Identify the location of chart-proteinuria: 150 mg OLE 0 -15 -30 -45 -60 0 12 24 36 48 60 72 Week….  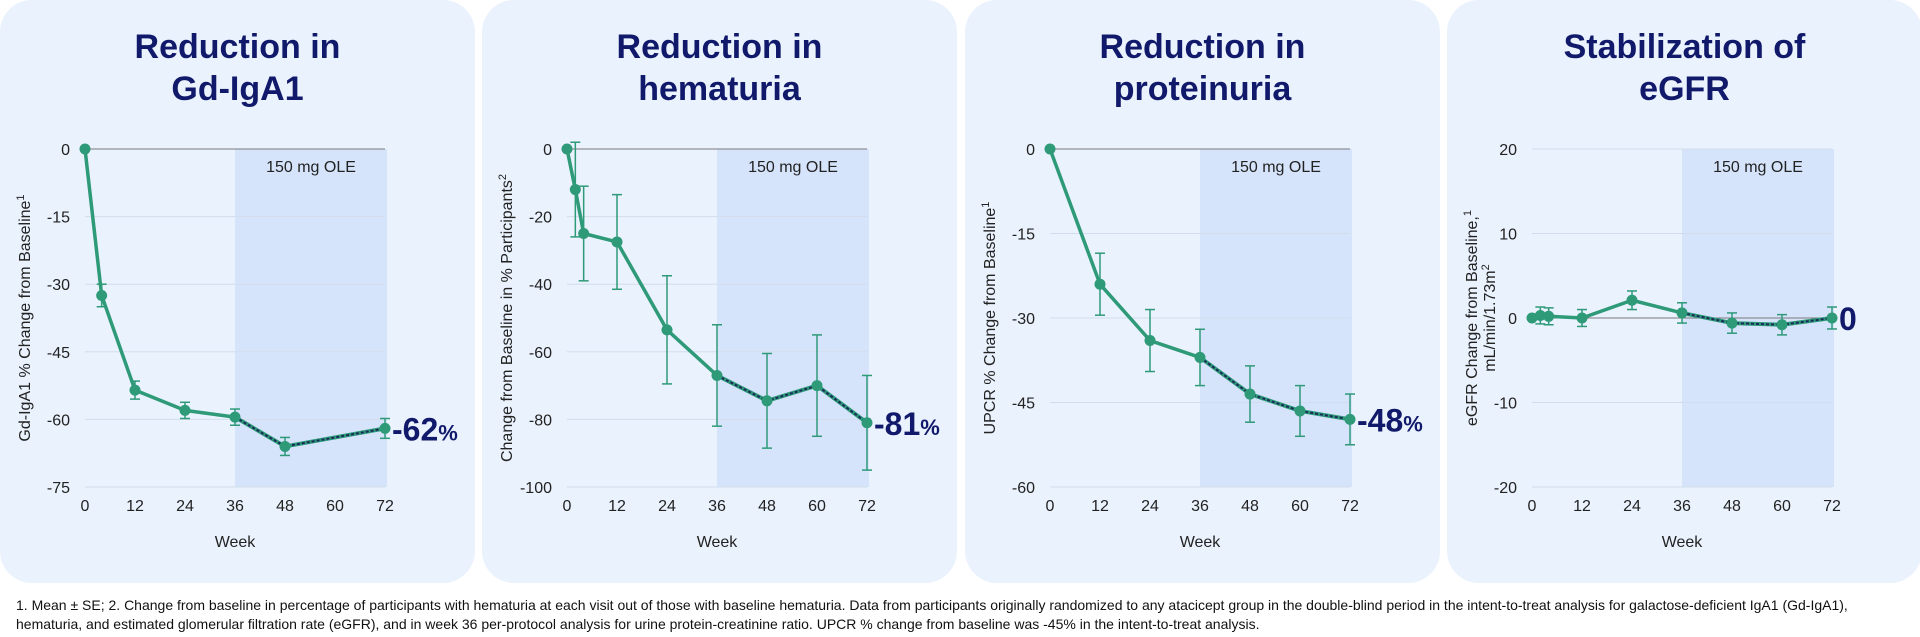
(1201, 346).